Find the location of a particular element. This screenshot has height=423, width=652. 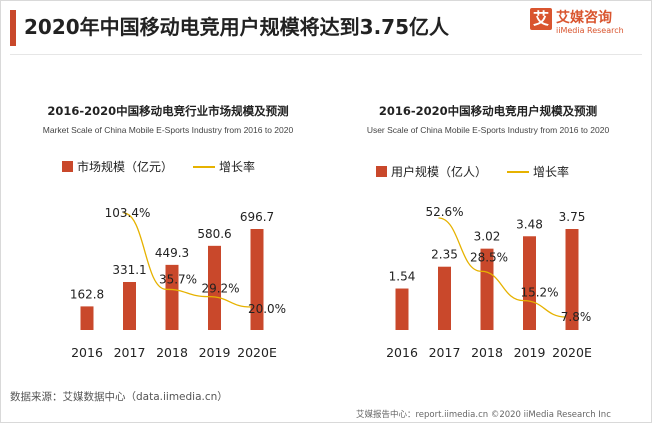

bar-value-label: 162.8 is located at coordinates (87, 294).